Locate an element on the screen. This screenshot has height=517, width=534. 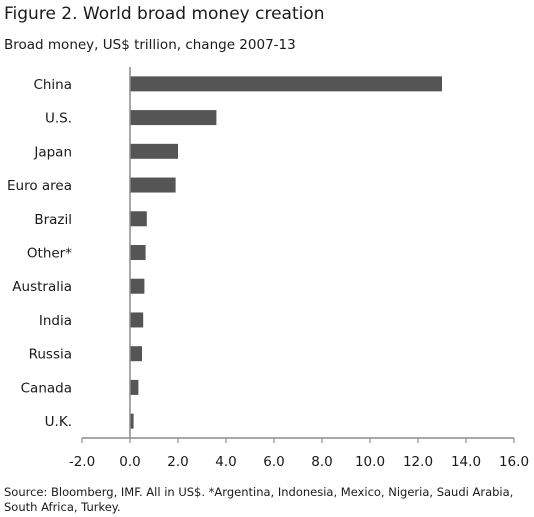
bar-canada is located at coordinates (134, 387).